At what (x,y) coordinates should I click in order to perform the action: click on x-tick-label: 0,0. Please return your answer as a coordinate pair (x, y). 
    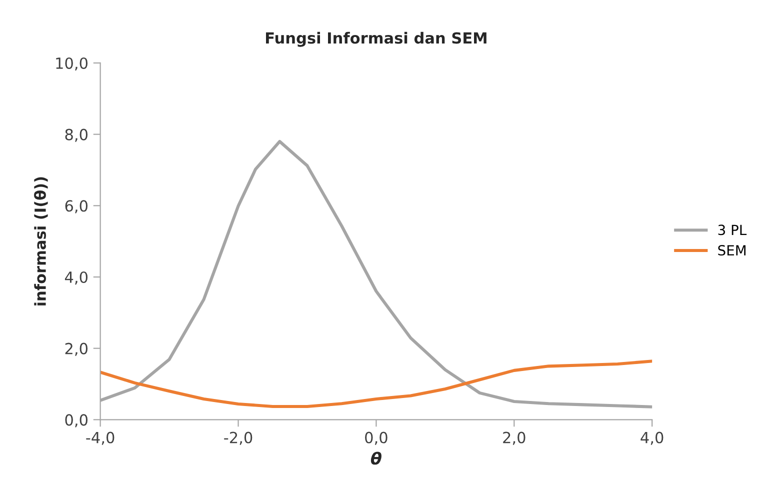
    Looking at the image, I should click on (376, 438).